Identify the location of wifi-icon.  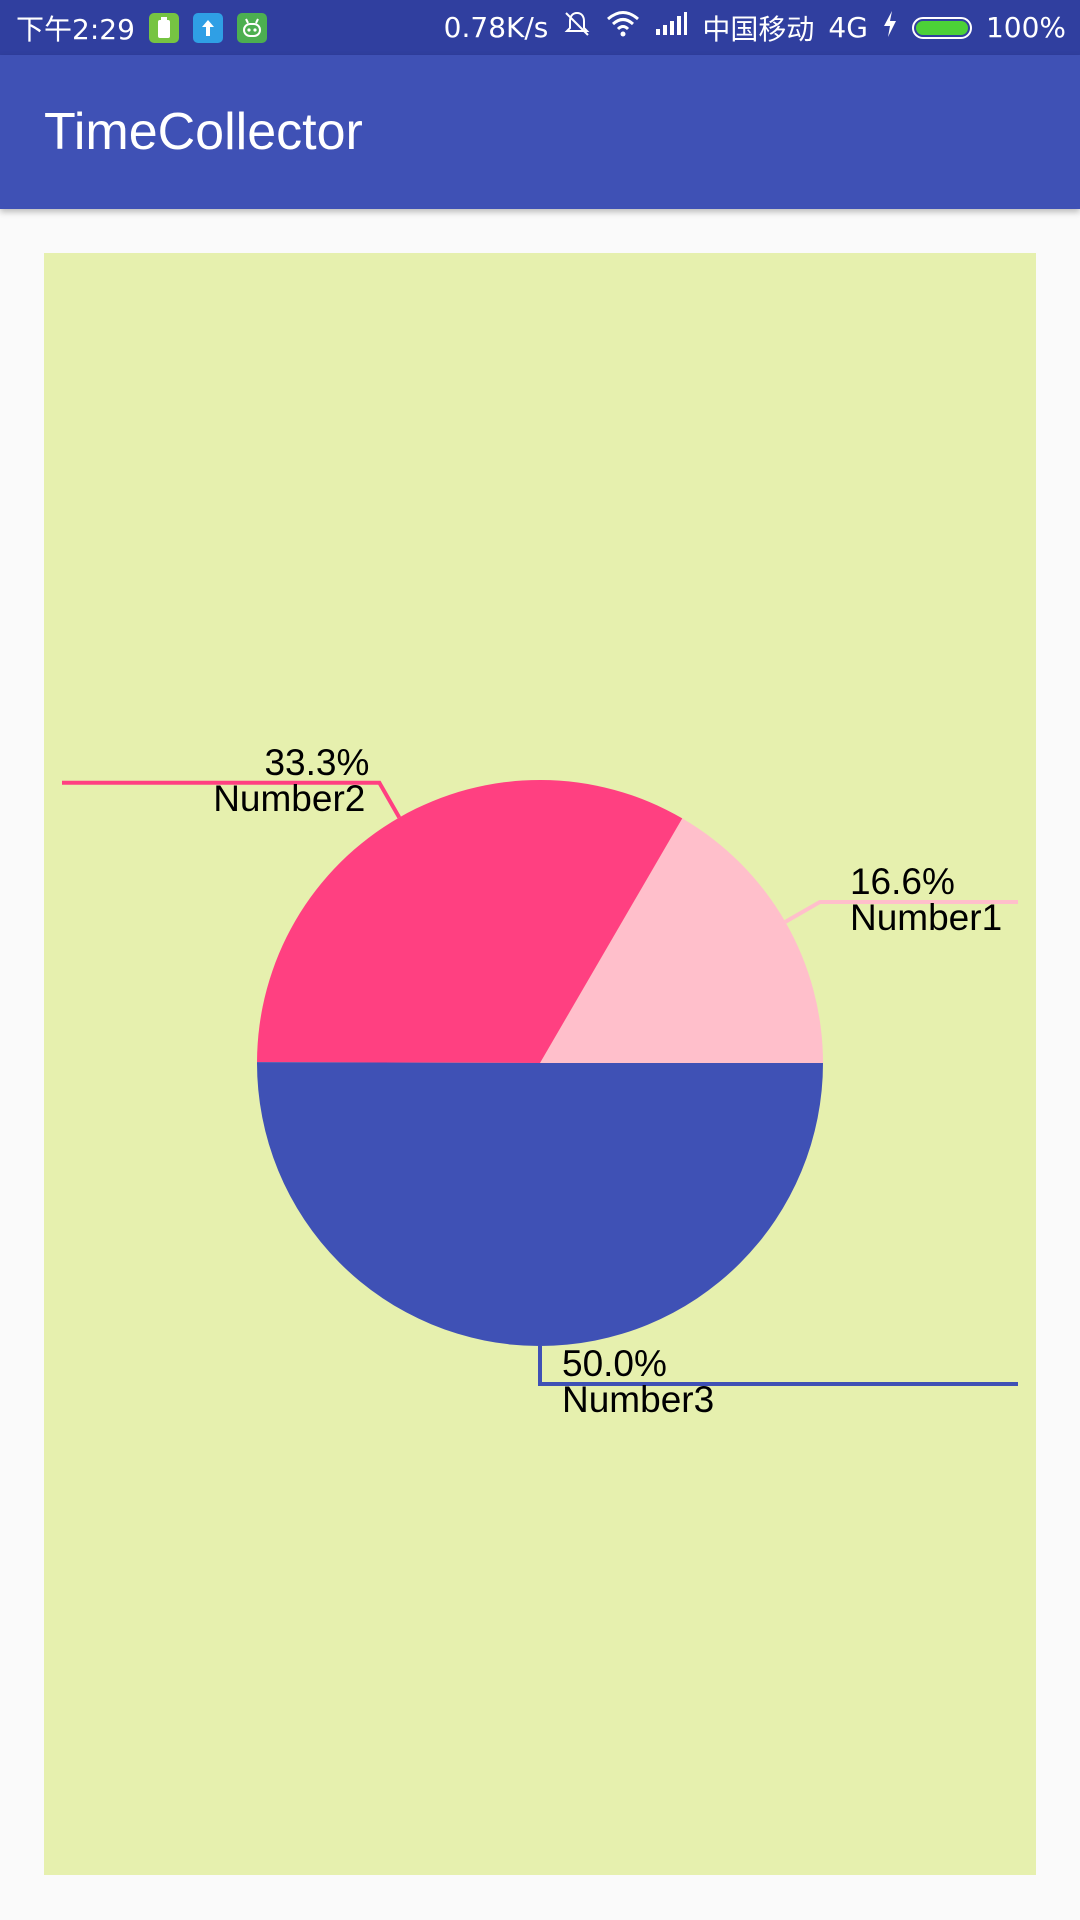
(623, 27).